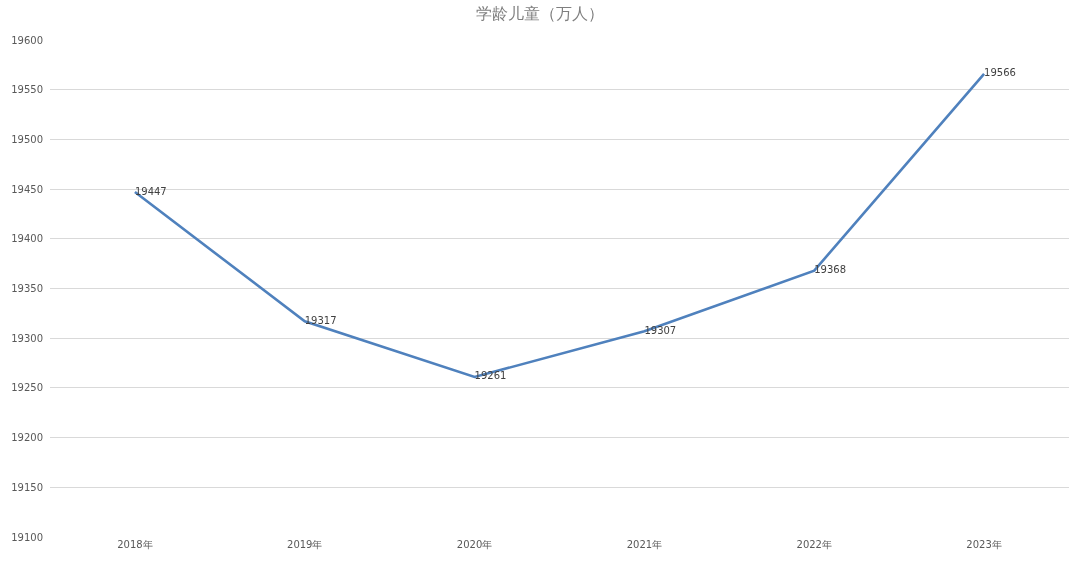 The height and width of the screenshot is (562, 1080). What do you see at coordinates (27, 388) in the screenshot?
I see `y-tick-label: 19250` at bounding box center [27, 388].